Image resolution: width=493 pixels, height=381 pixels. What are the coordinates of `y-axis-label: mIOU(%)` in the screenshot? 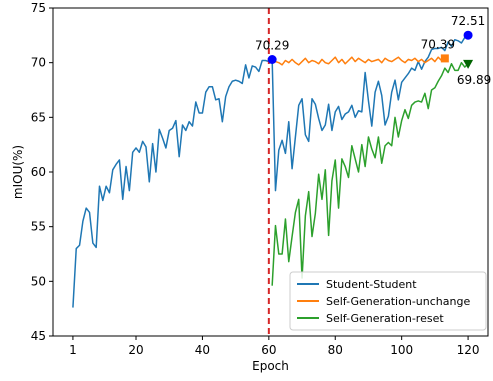 It's located at (18, 172).